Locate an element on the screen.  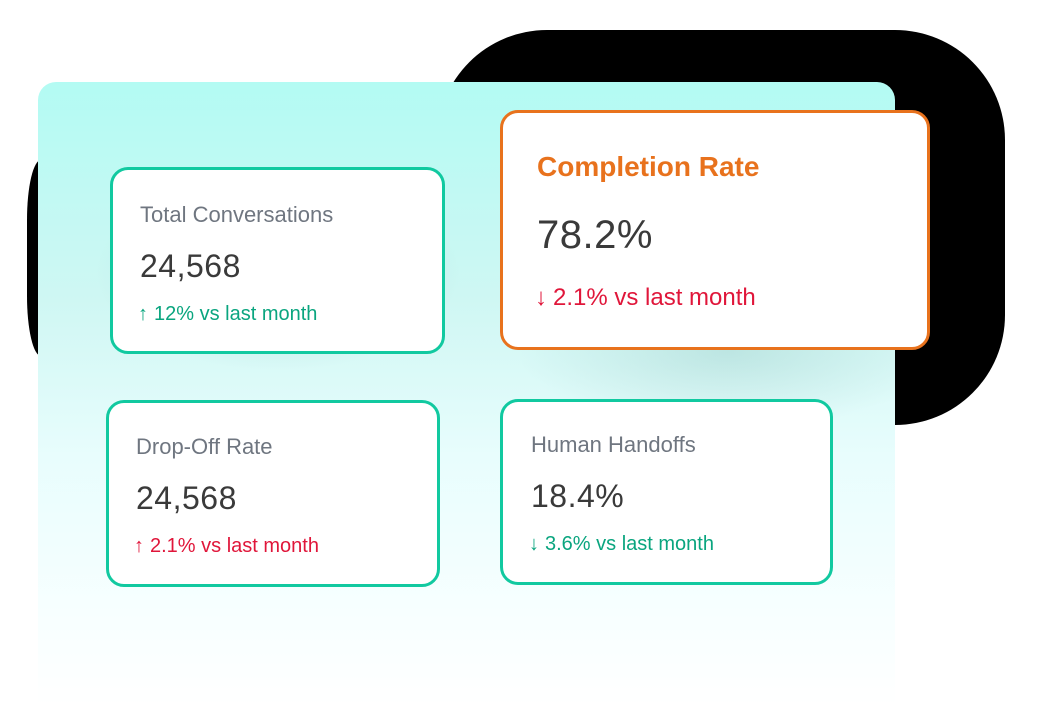
metric-value: 18.4% is located at coordinates (578, 496).